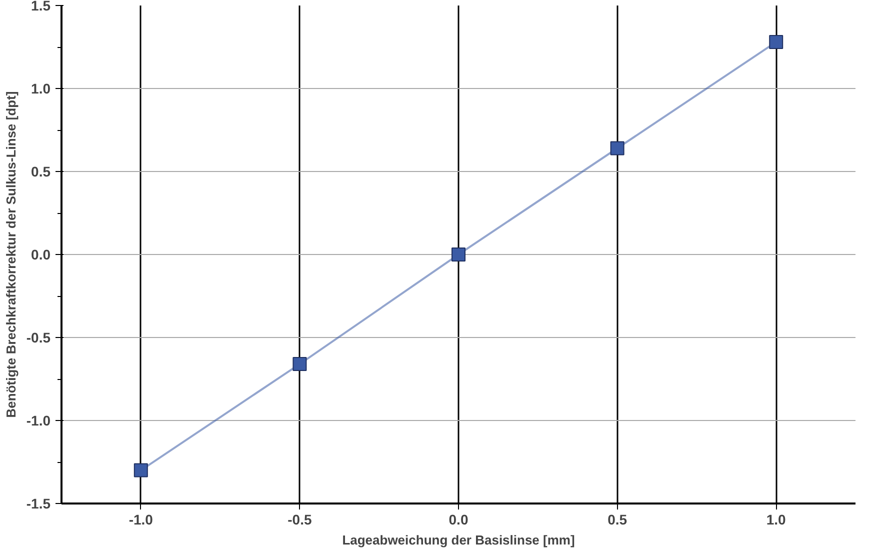 Image resolution: width=887 pixels, height=560 pixels. Describe the element at coordinates (300, 520) in the screenshot. I see `x-tick-label: -0.5` at that location.